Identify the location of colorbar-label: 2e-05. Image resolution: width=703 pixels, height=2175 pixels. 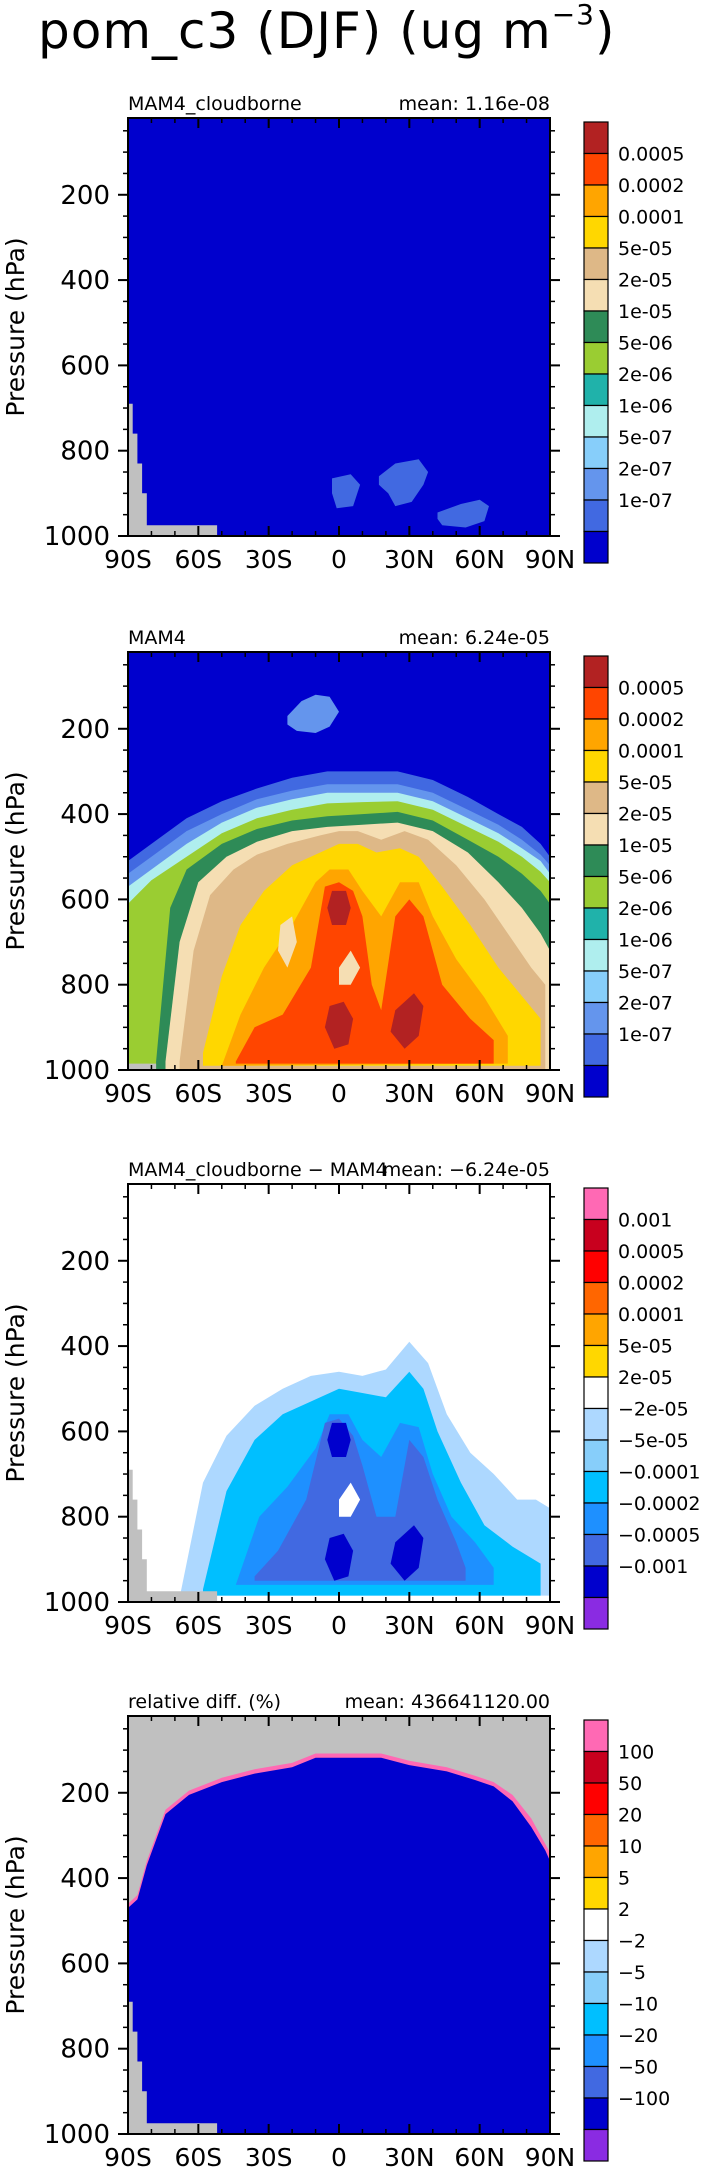
(645, 815).